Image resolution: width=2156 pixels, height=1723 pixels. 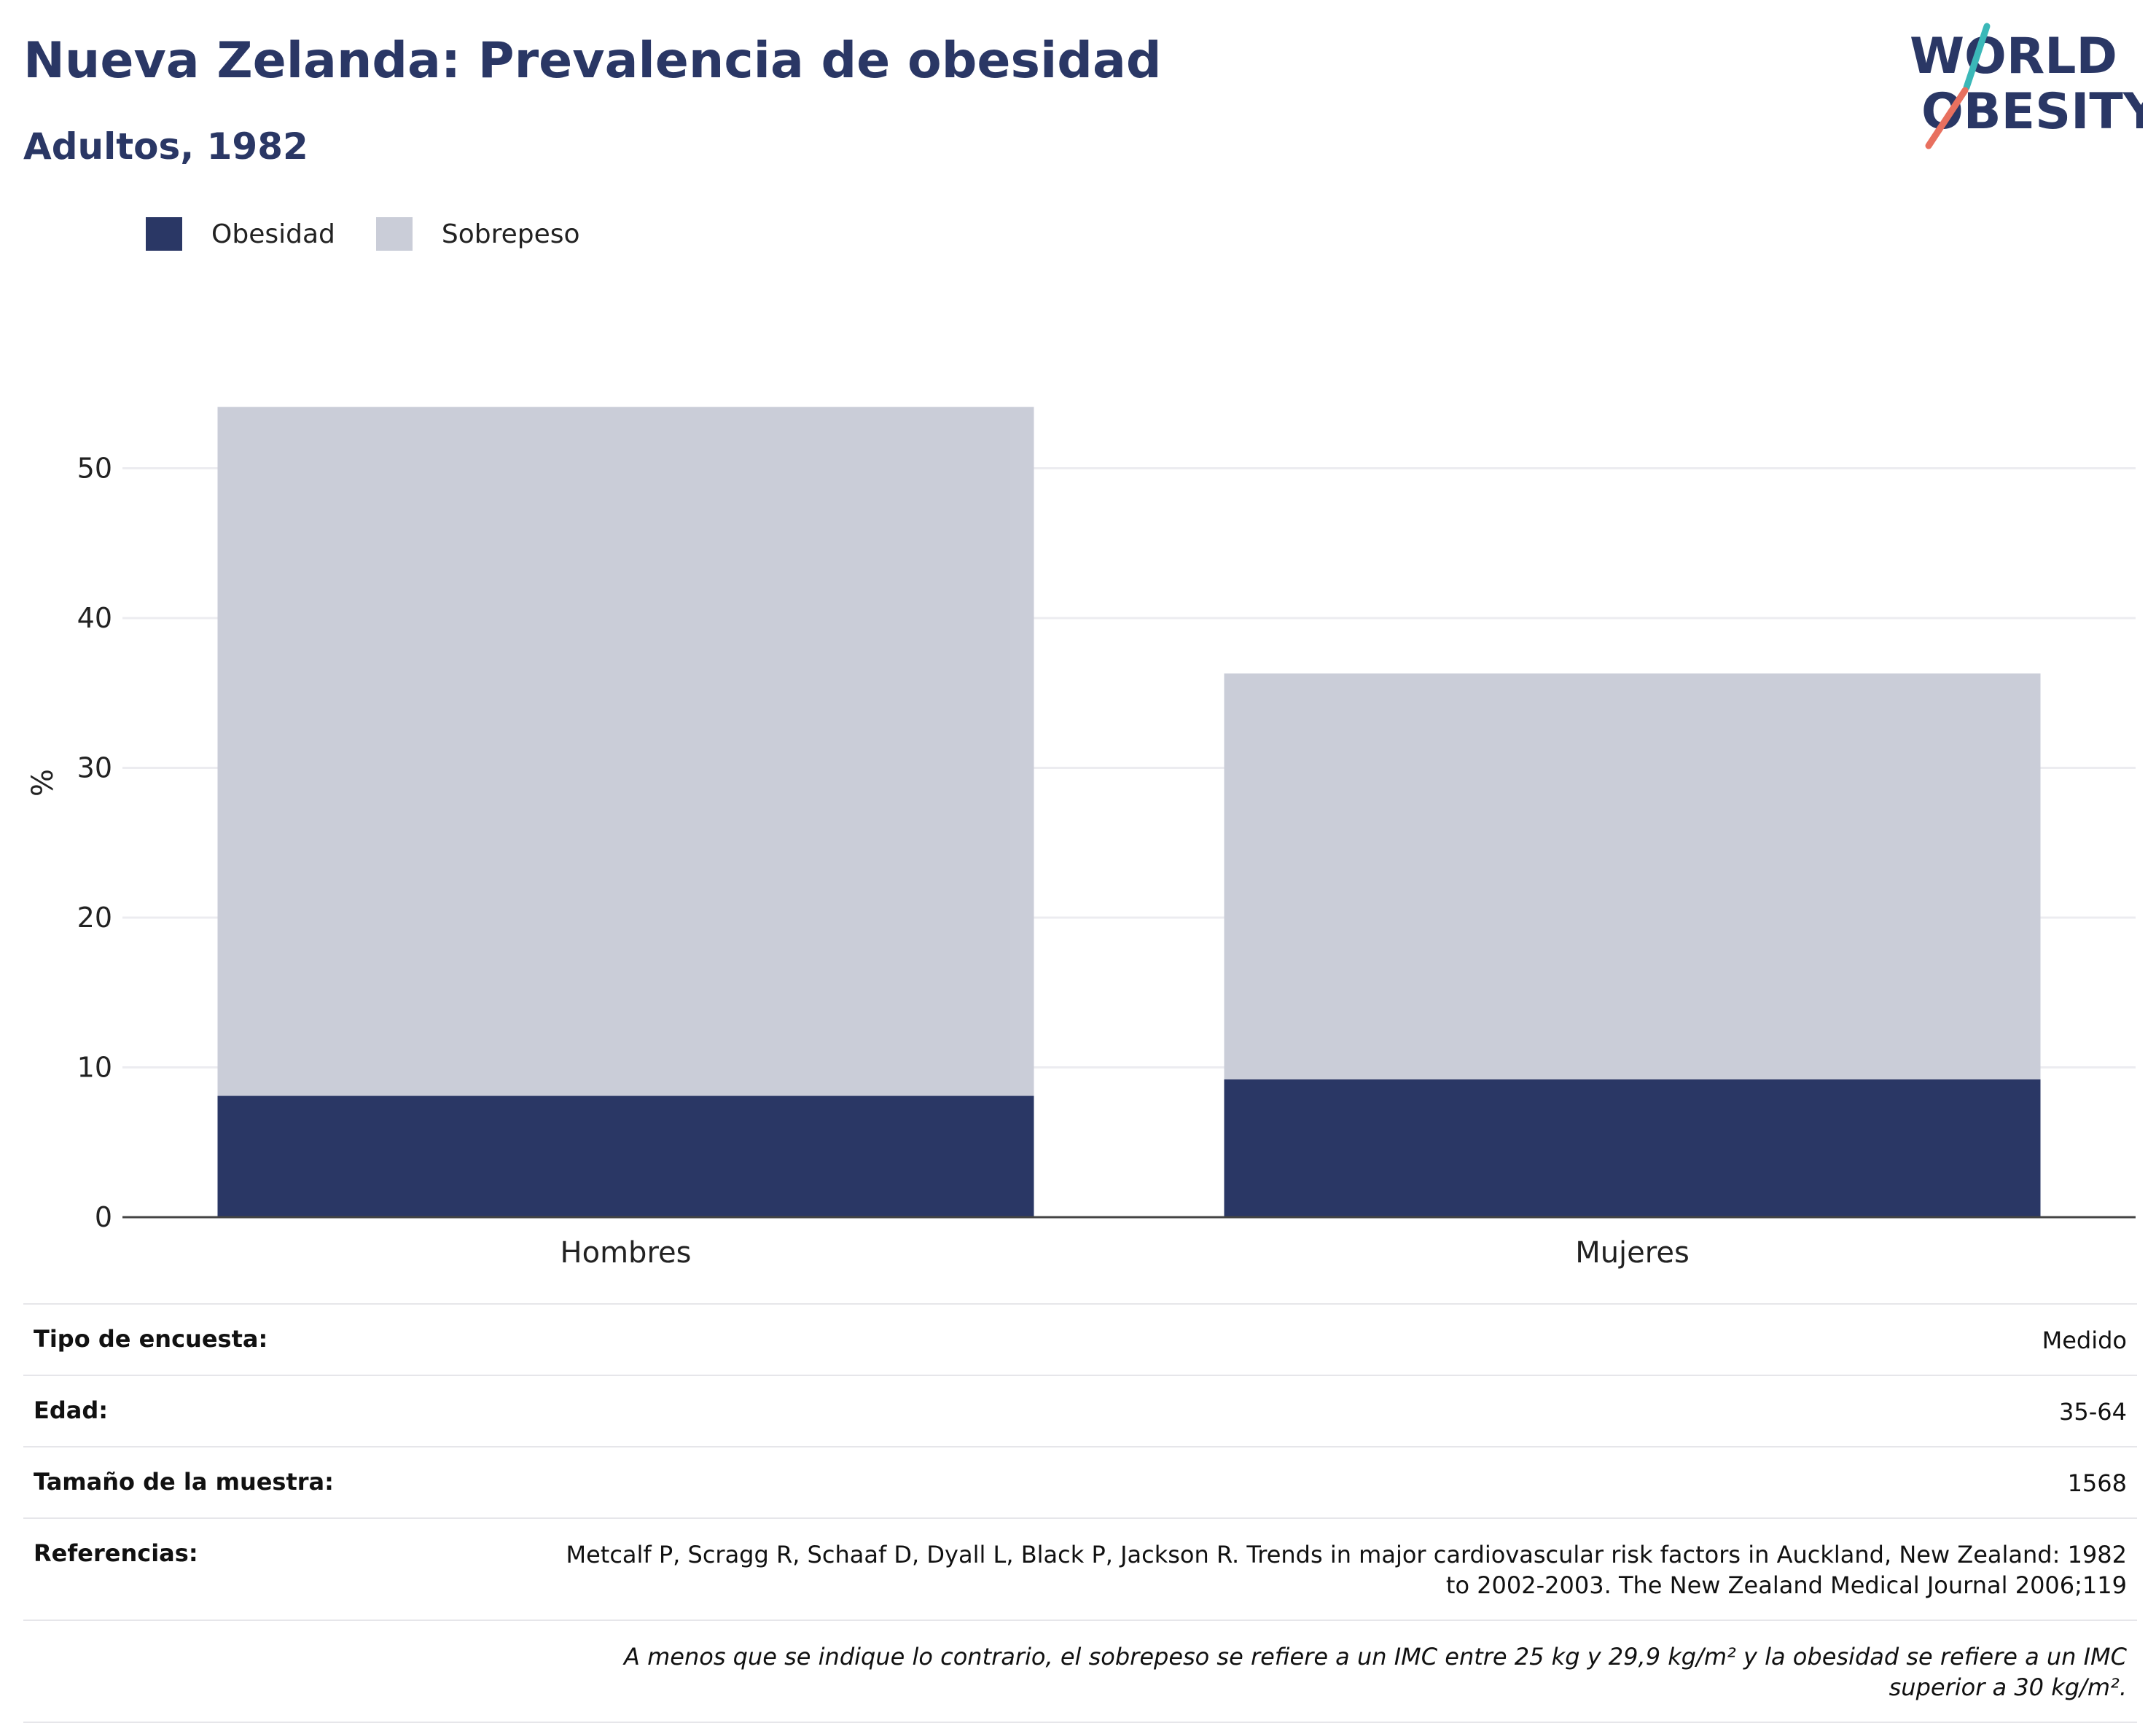 I want to click on y-tick-label: 20, so click(x=95, y=918).